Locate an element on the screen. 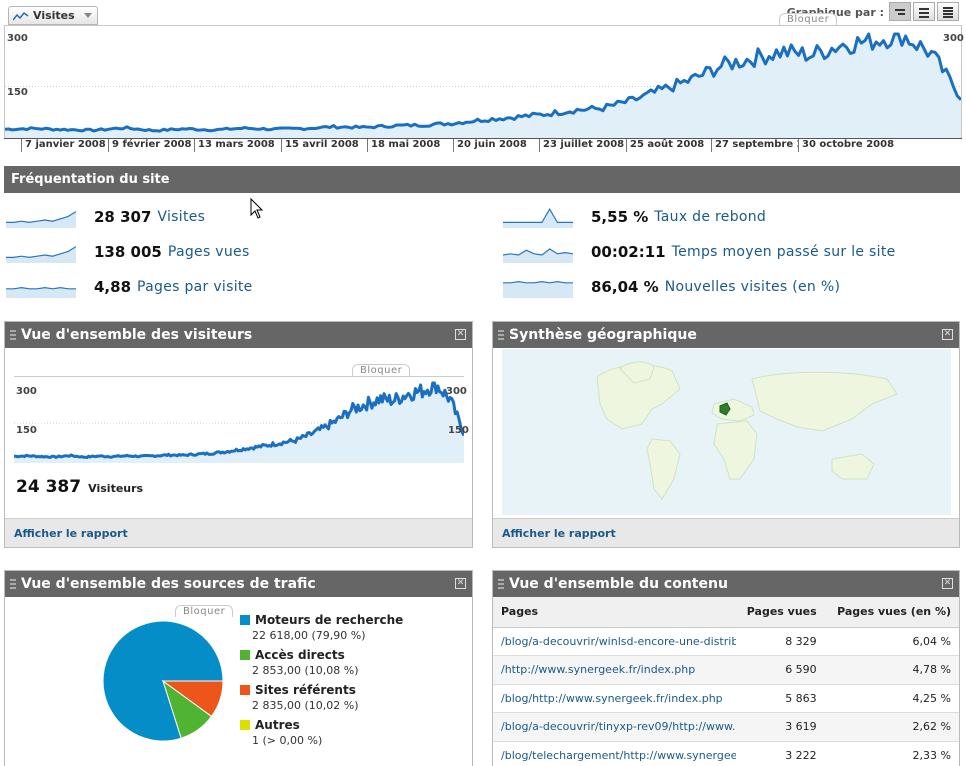  page-link: /blog/http://www.synergeek.fr/index.php is located at coordinates (614, 698).